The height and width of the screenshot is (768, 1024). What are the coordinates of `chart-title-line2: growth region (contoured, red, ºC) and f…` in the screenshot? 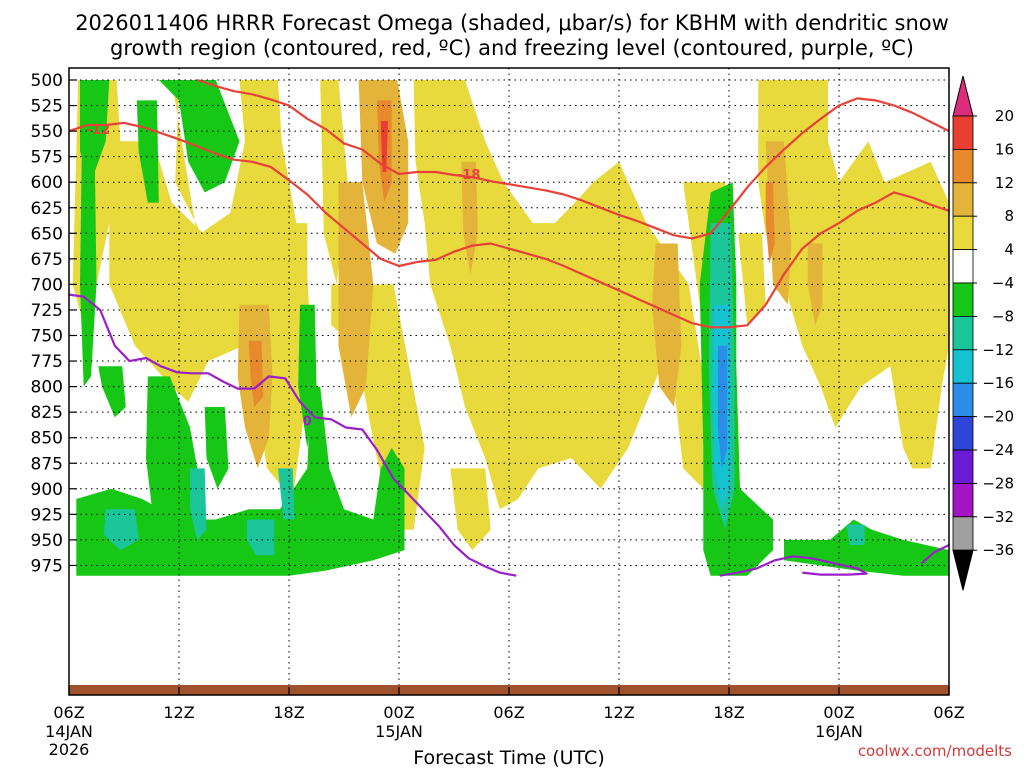 It's located at (512, 48).